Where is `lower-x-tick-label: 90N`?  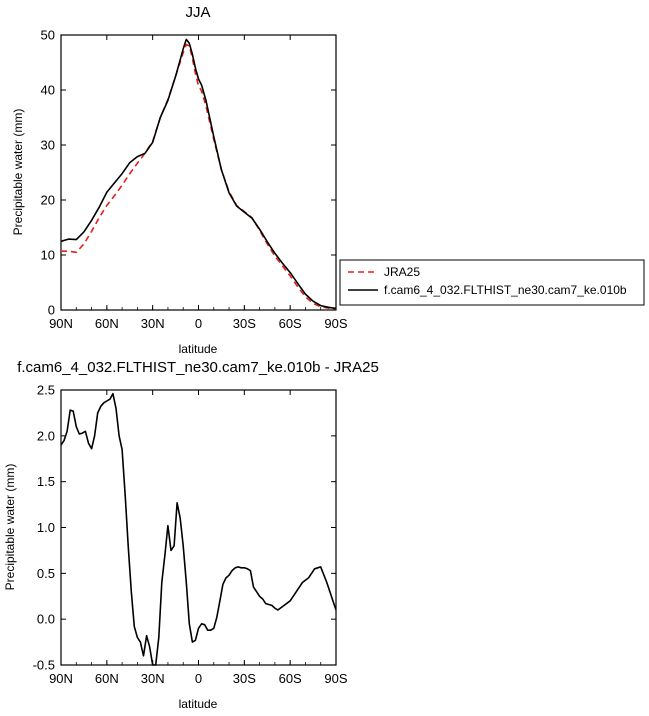
lower-x-tick-label: 90N is located at coordinates (61, 678).